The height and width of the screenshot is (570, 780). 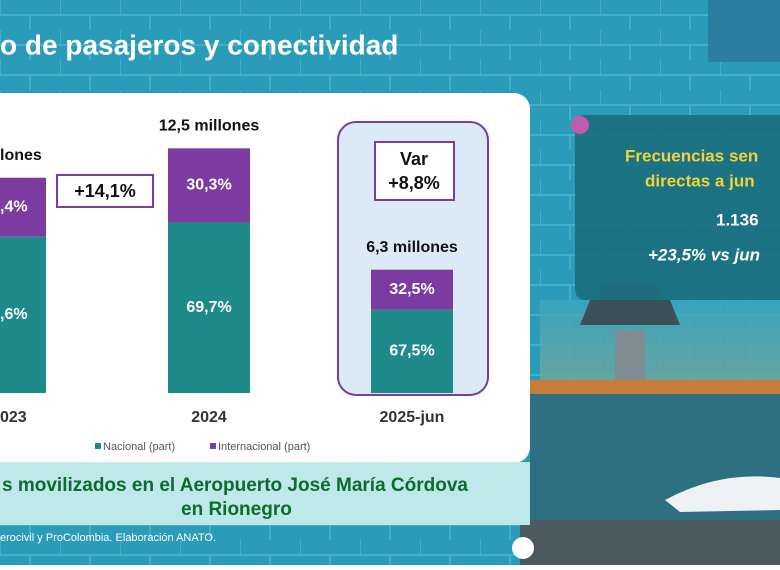 I want to click on side-heading: directas a jun, so click(x=700, y=180).